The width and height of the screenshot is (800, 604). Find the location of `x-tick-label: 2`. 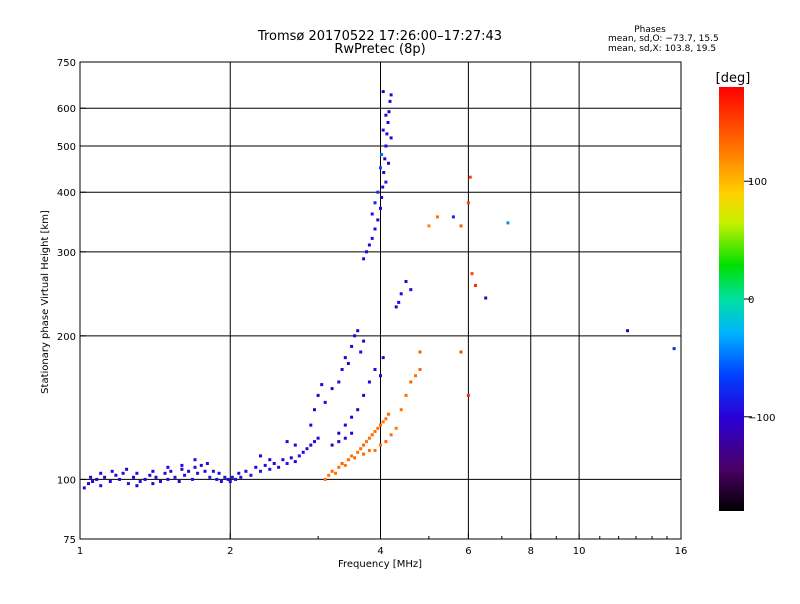

x-tick-label: 2 is located at coordinates (230, 551).